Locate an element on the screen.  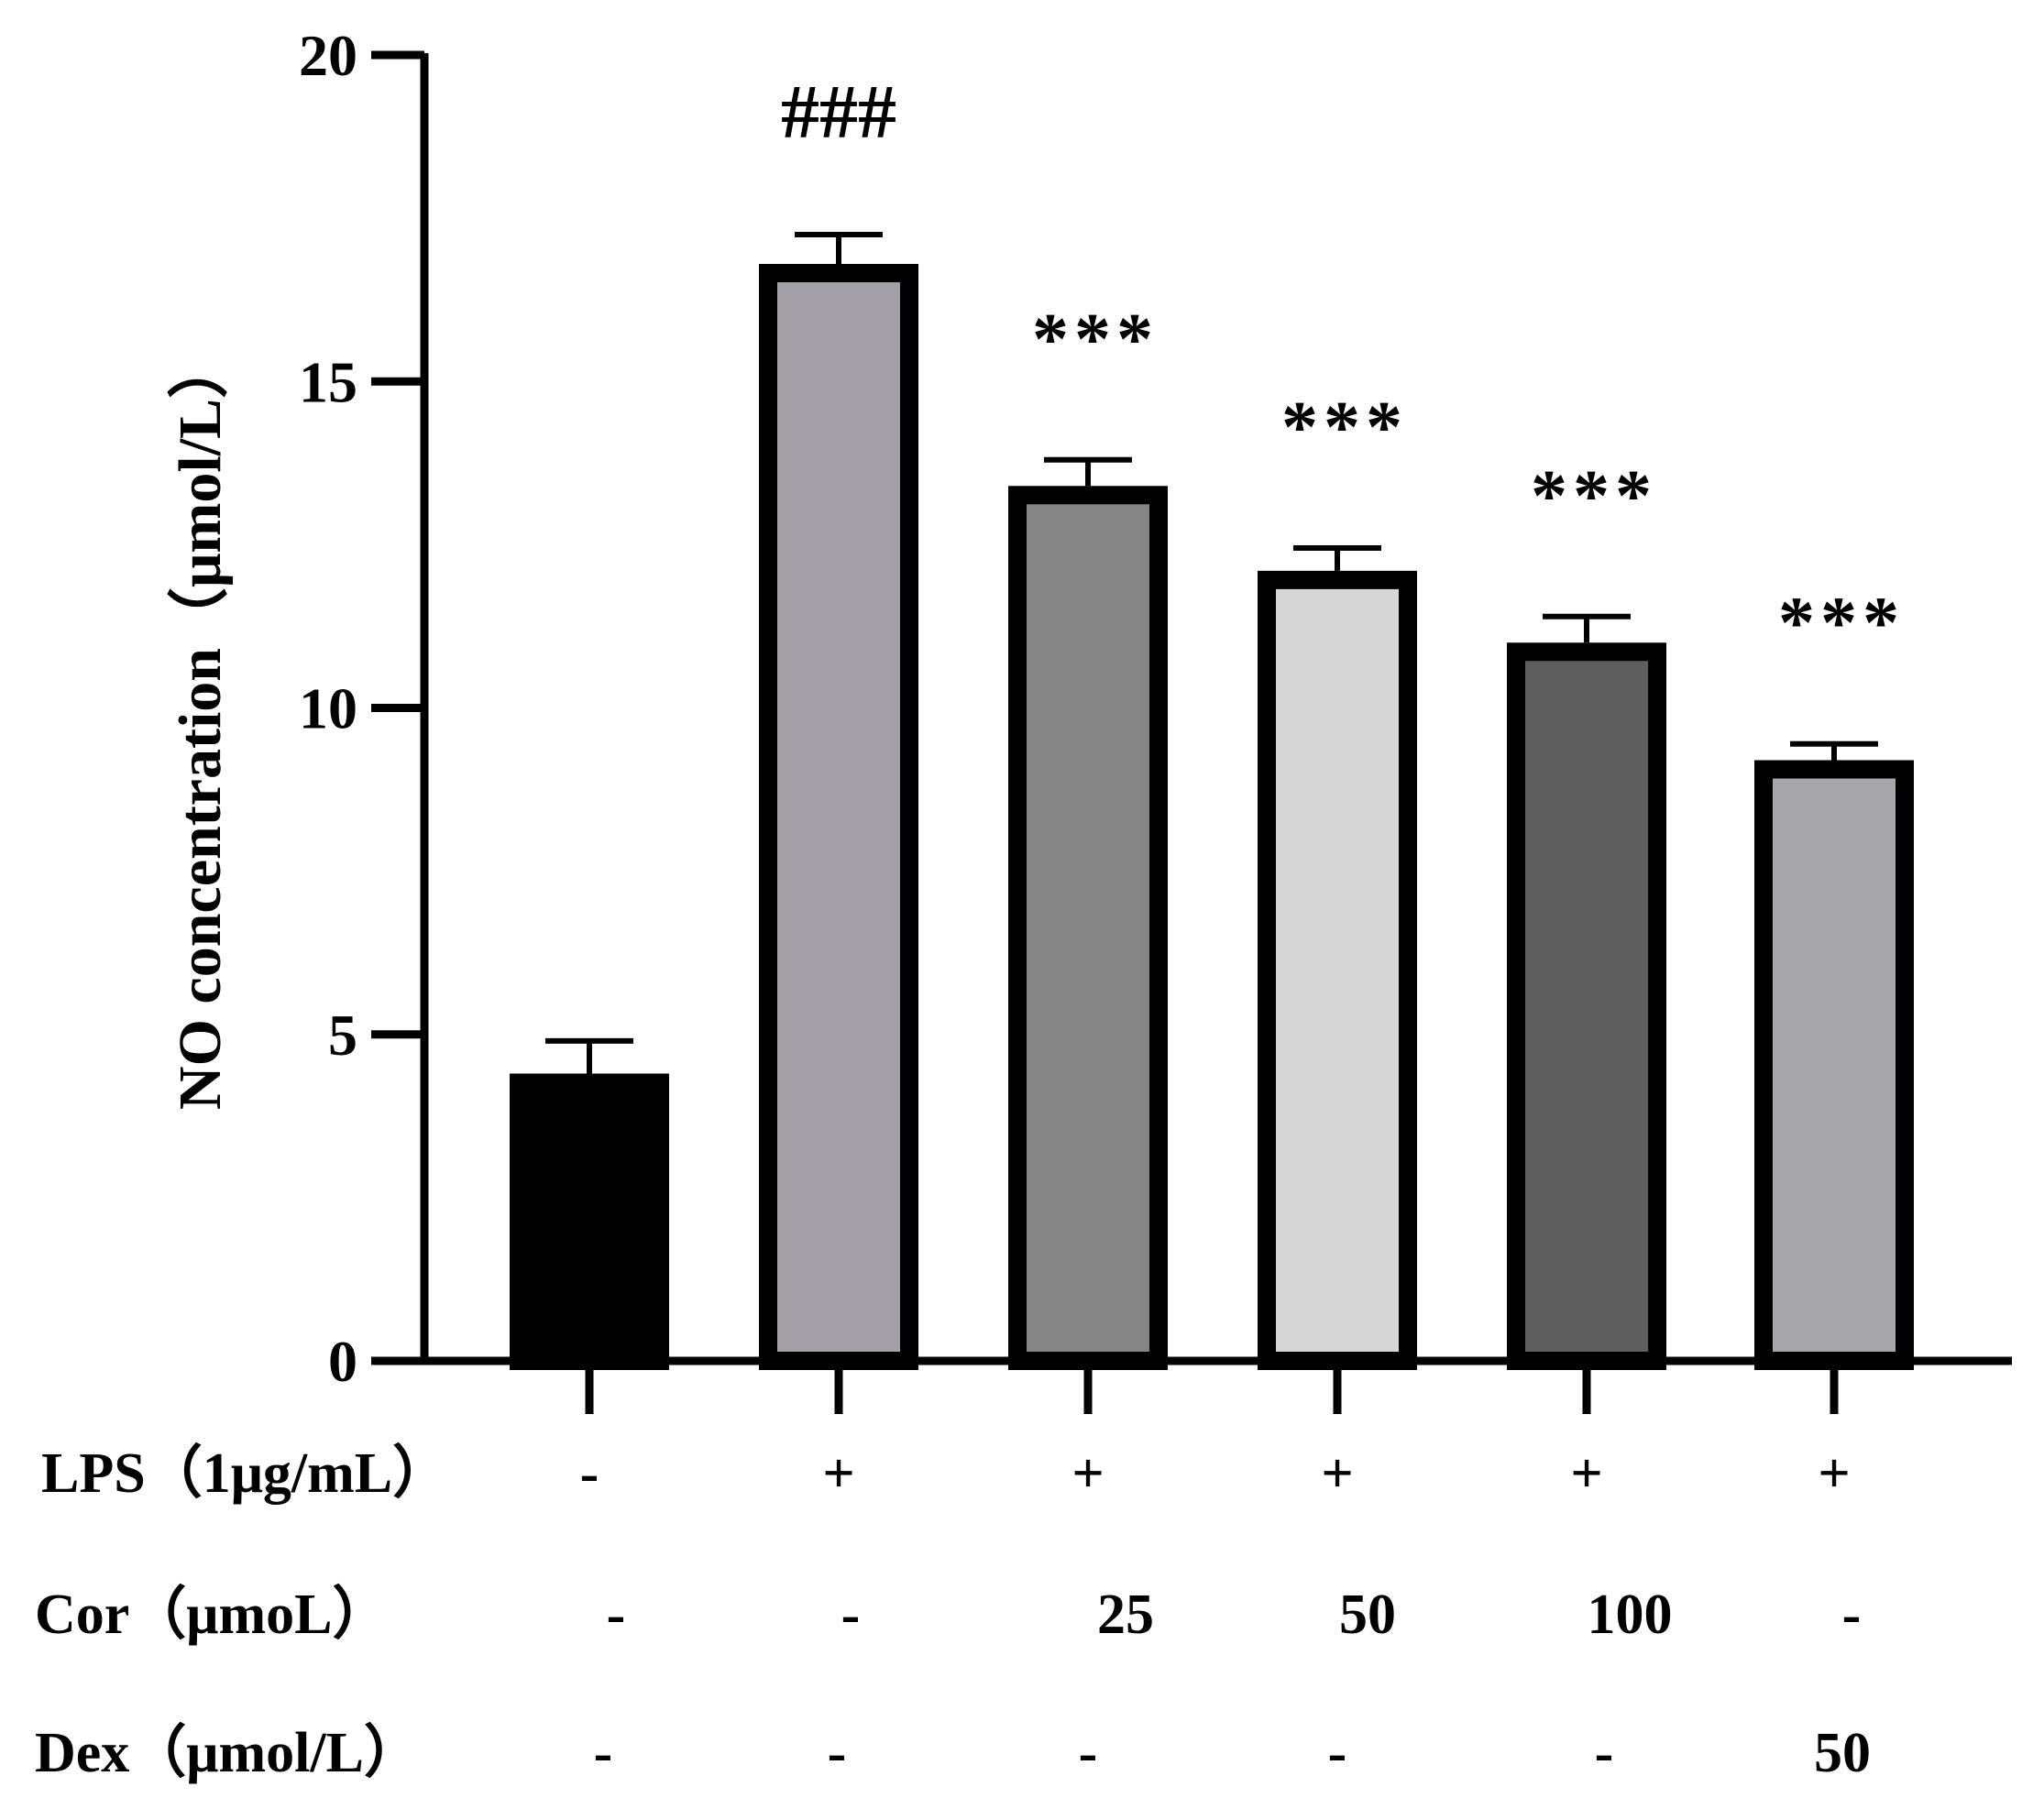
condition-row-label: Cor（μmoL） is located at coordinates (212, 1614).